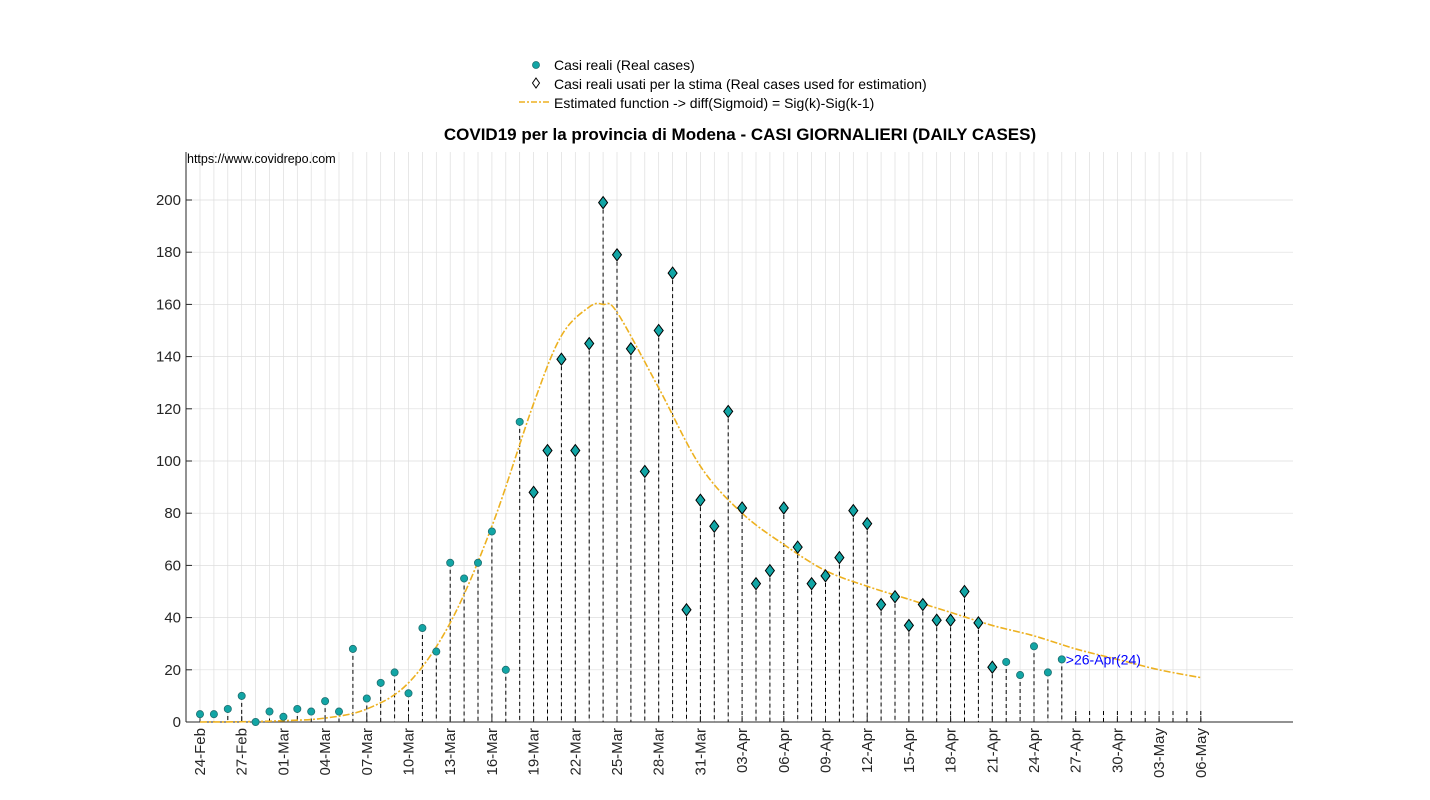 The height and width of the screenshot is (800, 1430). What do you see at coordinates (261, 159) in the screenshot?
I see `source-url: https://www.covidrepo.com` at bounding box center [261, 159].